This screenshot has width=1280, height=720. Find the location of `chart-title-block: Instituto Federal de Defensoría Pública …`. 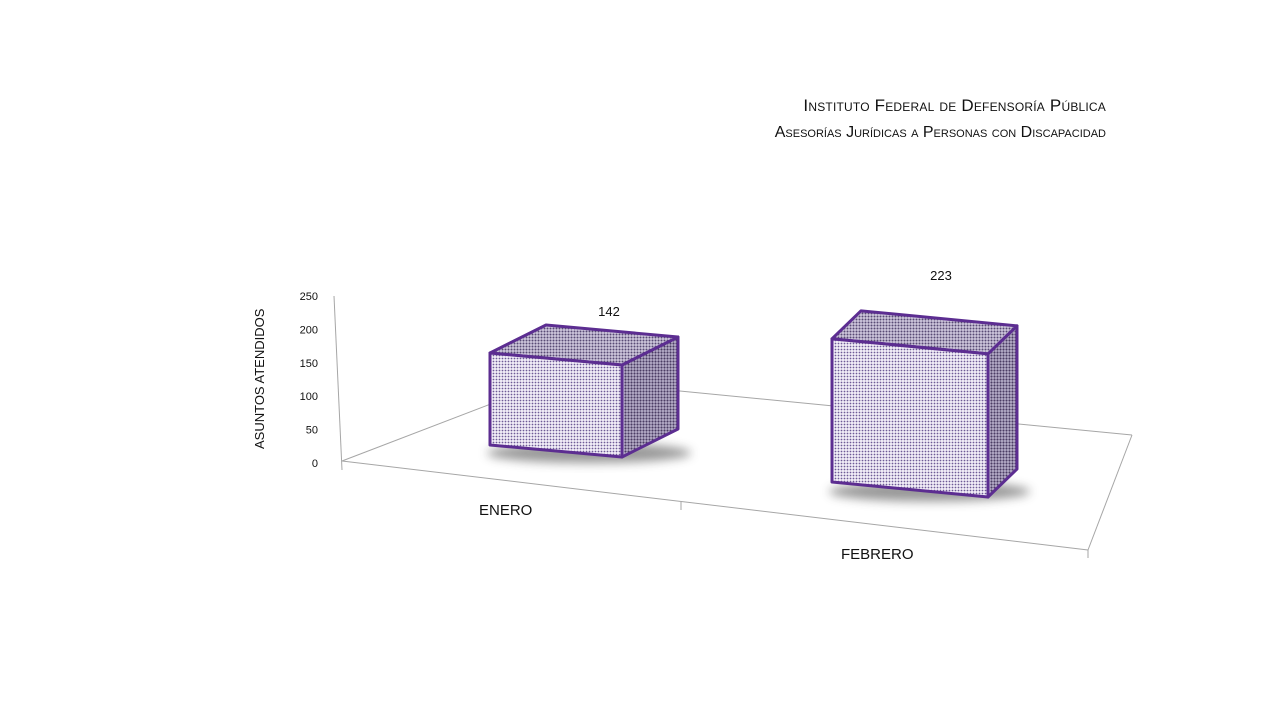

chart-title-block: Instituto Federal de Defensoría Pública … is located at coordinates (940, 119).